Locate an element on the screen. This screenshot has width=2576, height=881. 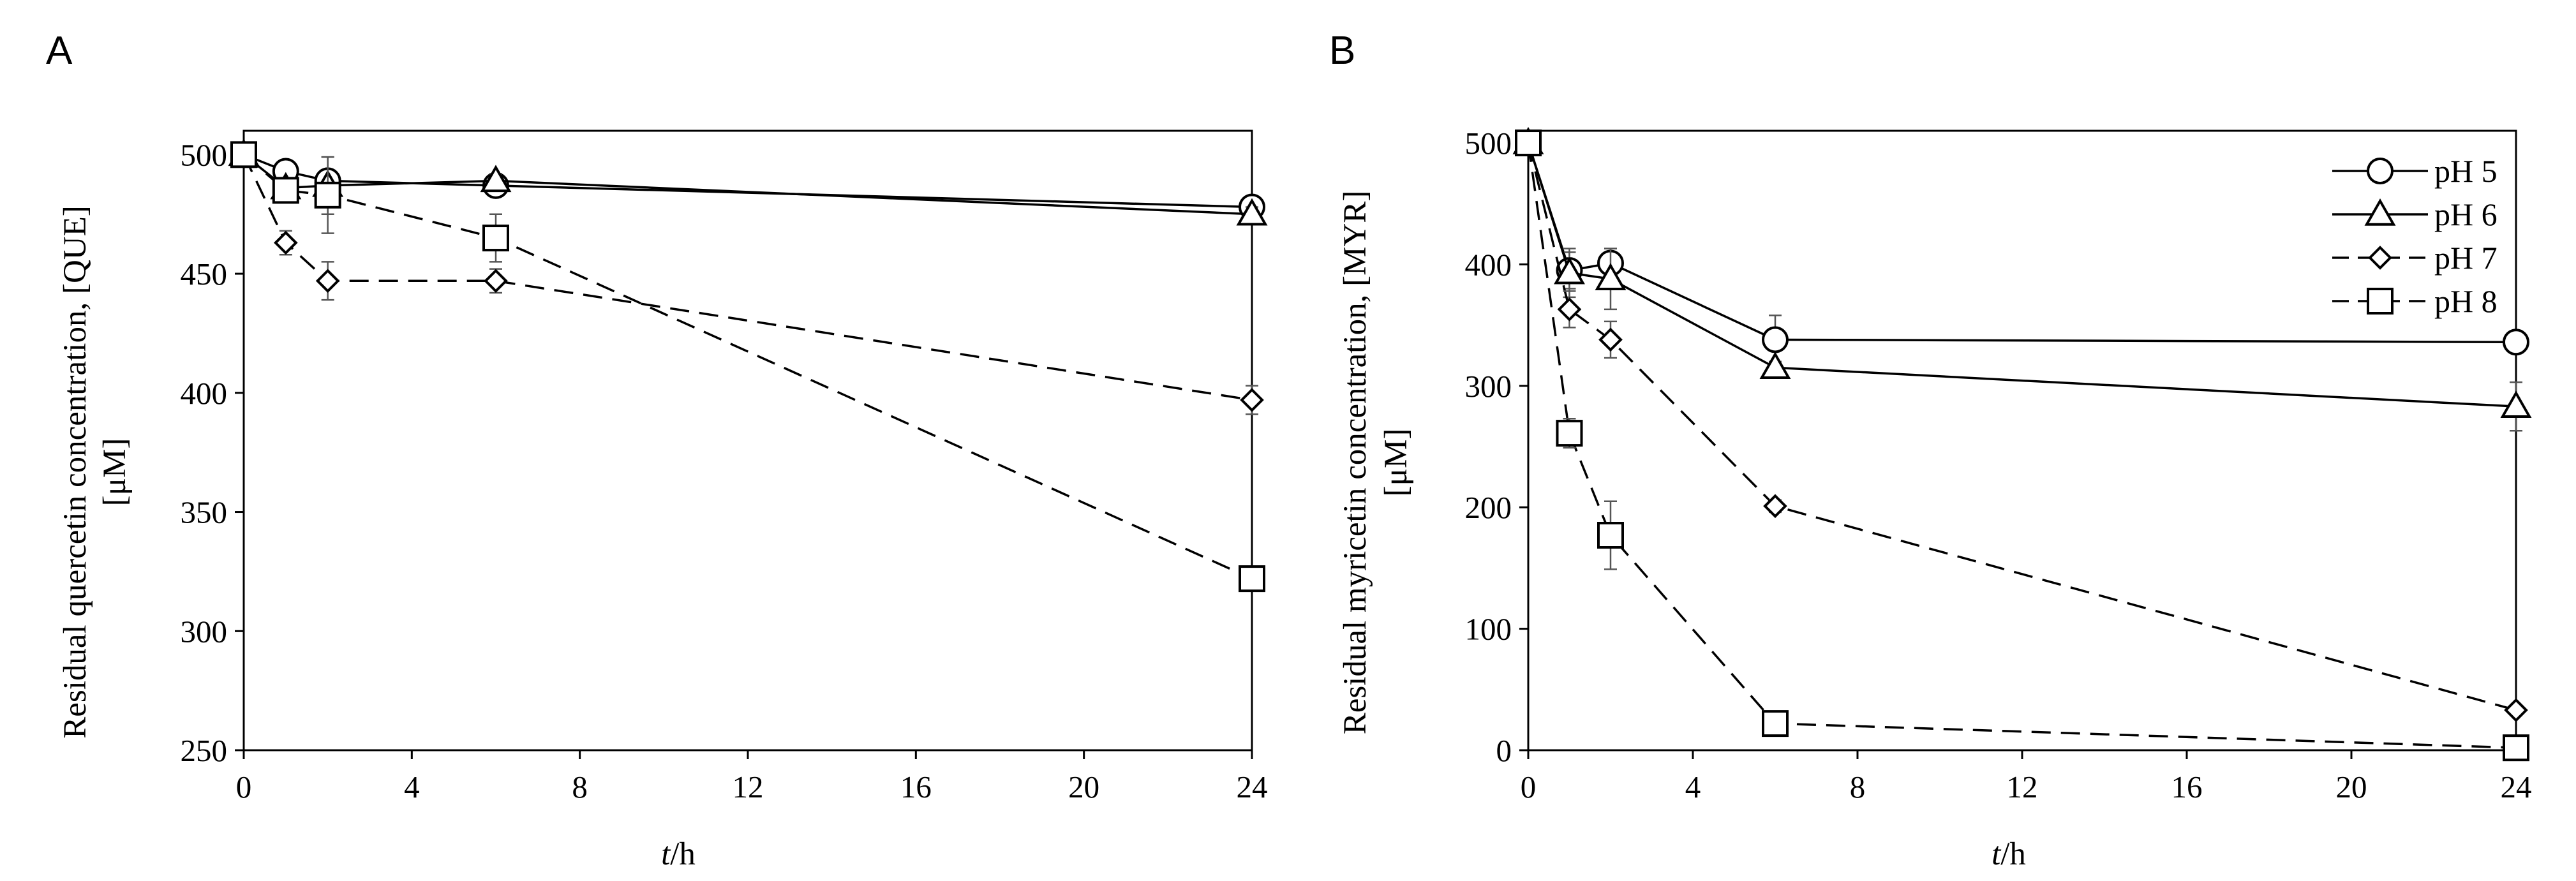
panel-a-y-axis-title-line2: [μM] is located at coordinates (115, 473).